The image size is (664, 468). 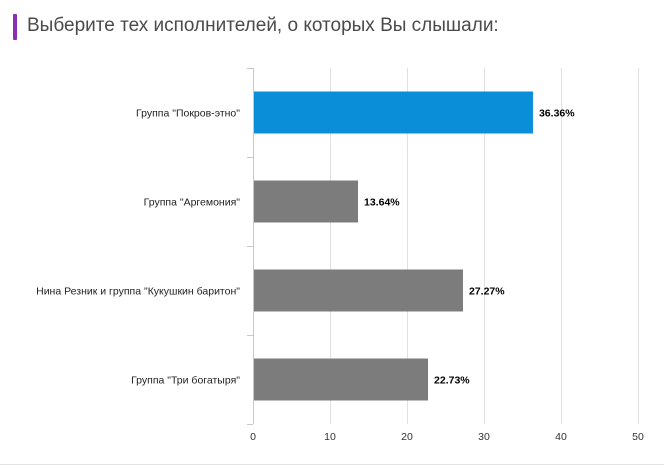 I want to click on divider, so click(x=332, y=464).